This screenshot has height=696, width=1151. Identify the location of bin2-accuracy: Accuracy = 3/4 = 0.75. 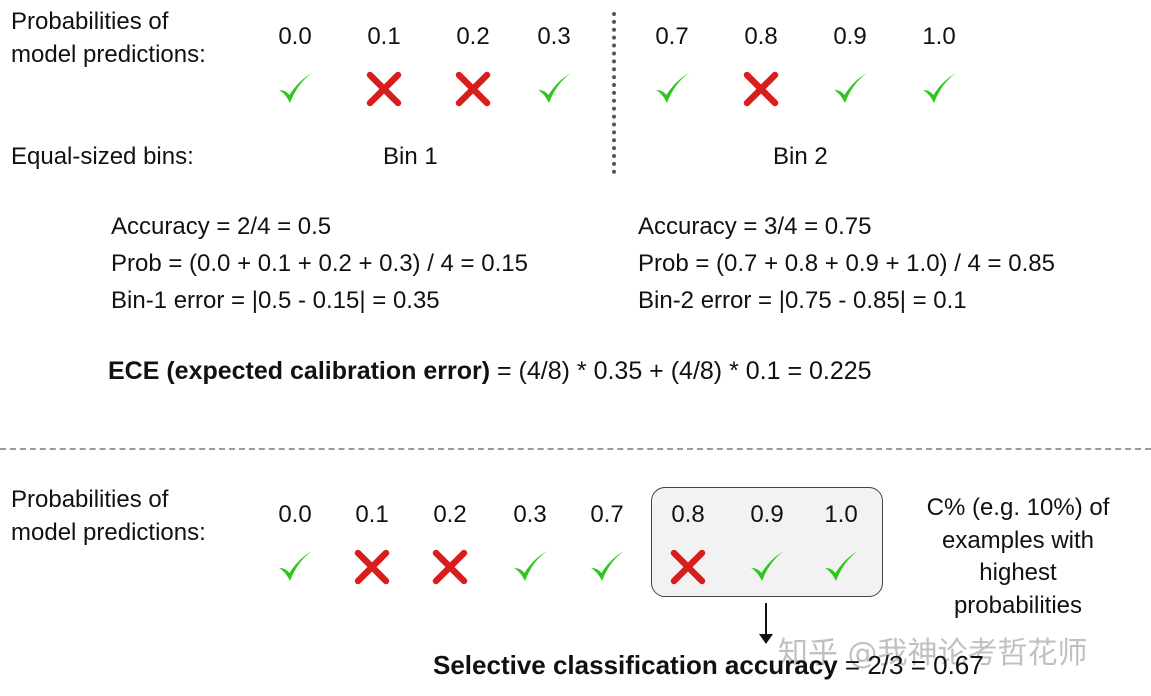
(755, 226).